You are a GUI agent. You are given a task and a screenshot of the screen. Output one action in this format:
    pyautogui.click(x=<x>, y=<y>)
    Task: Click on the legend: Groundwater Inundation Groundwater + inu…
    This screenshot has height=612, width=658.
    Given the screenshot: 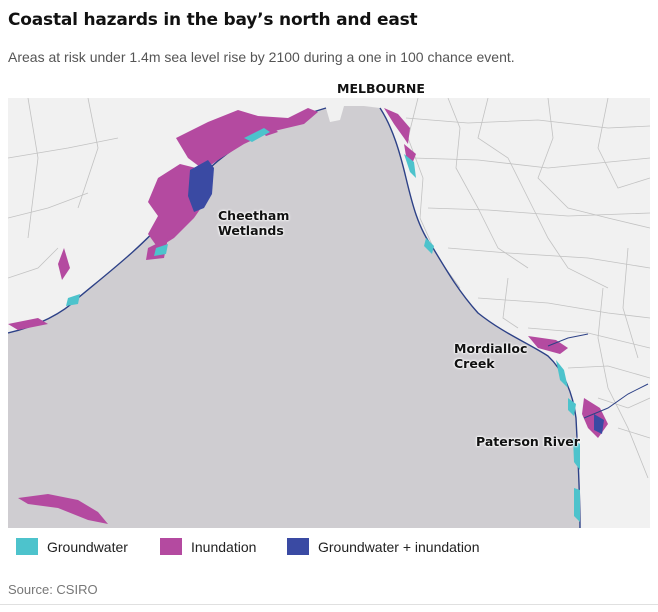 What is the action you would take?
    pyautogui.click(x=329, y=548)
    